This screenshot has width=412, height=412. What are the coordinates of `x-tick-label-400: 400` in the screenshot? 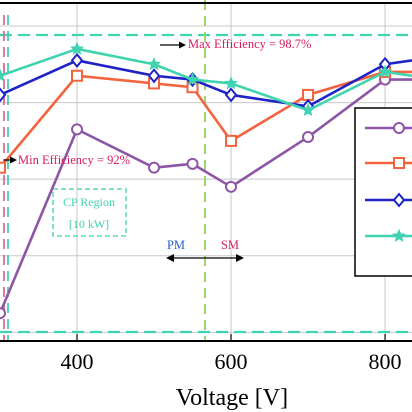 It's located at (77, 361).